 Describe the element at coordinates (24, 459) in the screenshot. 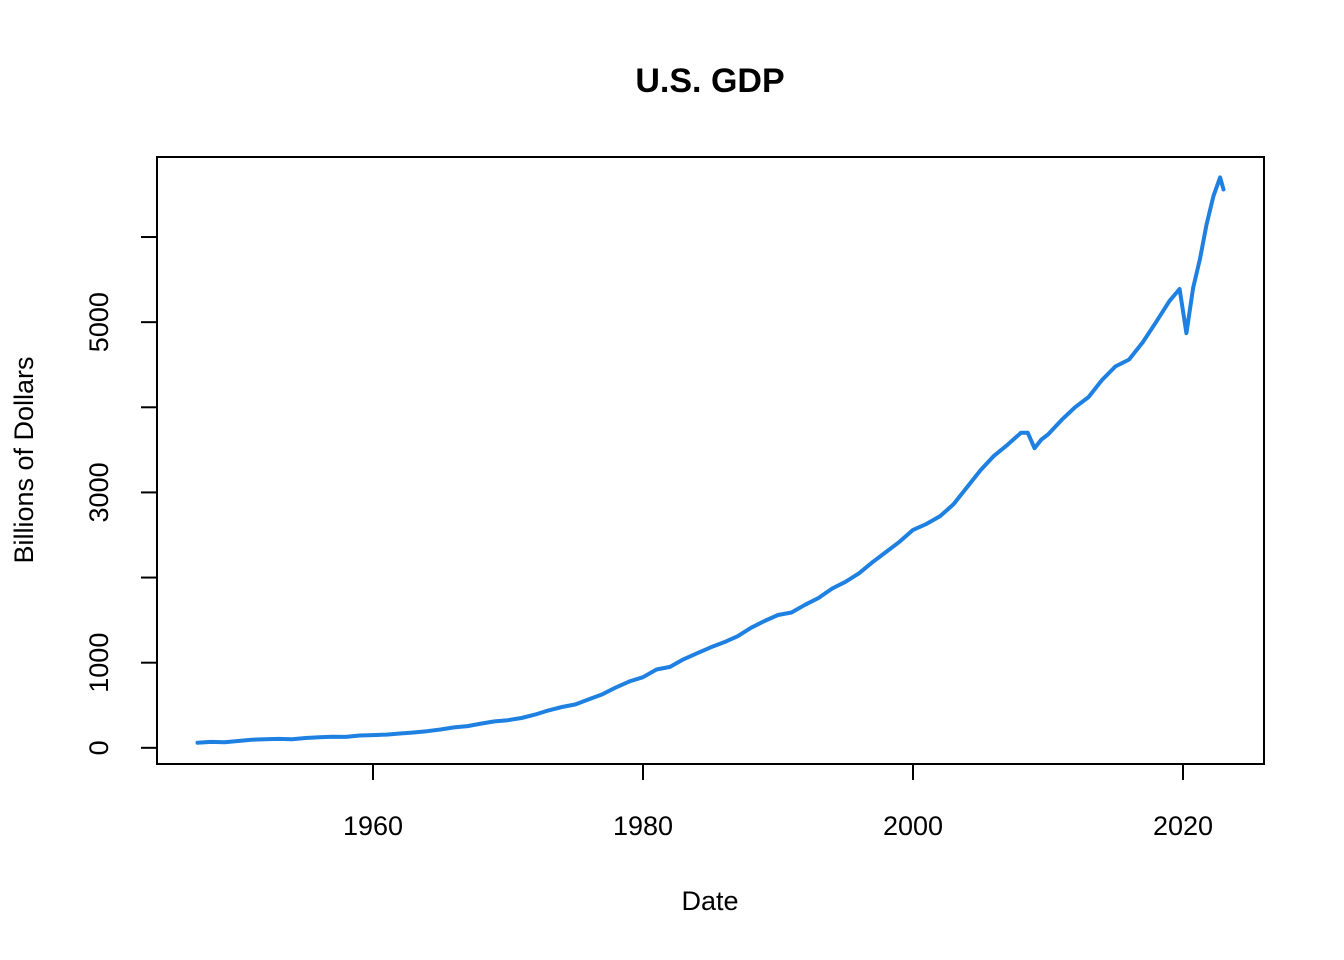

I see `y-axis-label: Billions of Dollars` at that location.